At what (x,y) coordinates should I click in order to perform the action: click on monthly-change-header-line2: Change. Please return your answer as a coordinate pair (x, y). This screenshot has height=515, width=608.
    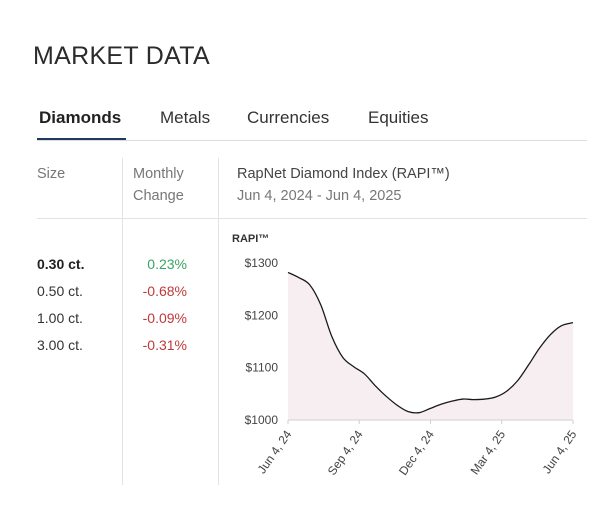
    Looking at the image, I should click on (158, 196).